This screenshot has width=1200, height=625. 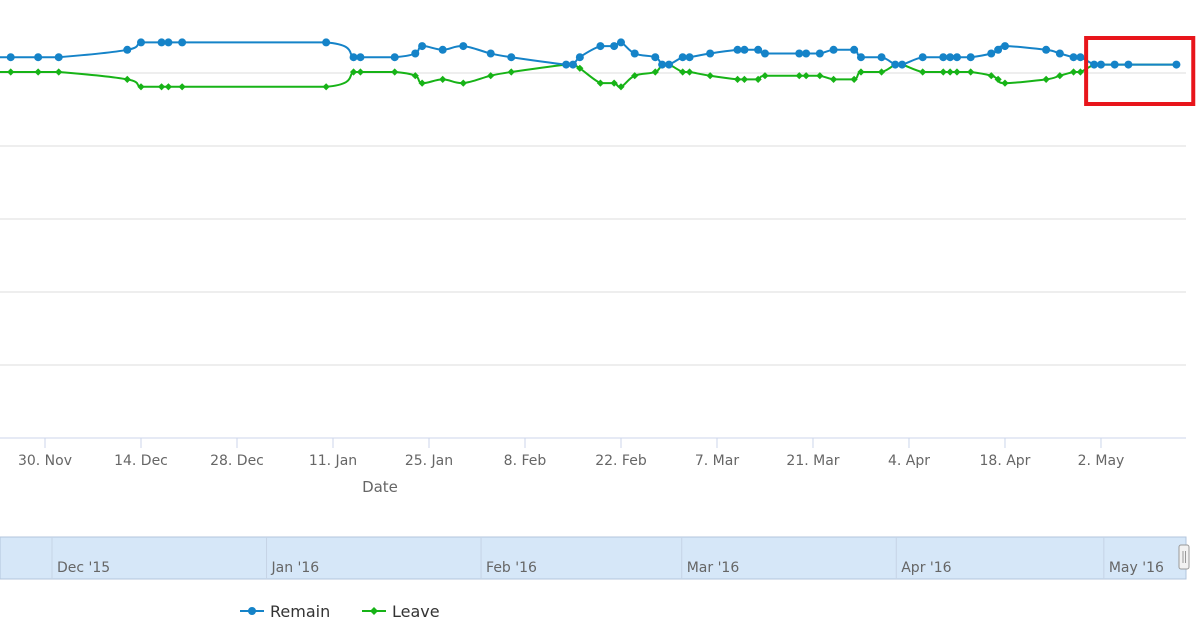 What do you see at coordinates (1184, 557) in the screenshot?
I see `navigator-handle` at bounding box center [1184, 557].